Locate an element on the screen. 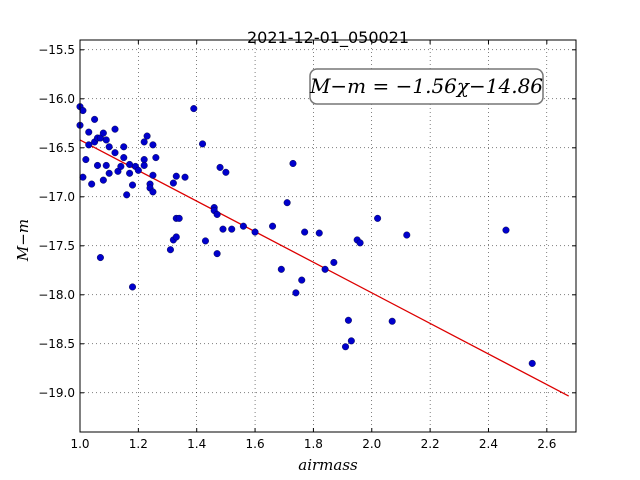  y-tick-label: −18.5 is located at coordinates (56, 344).